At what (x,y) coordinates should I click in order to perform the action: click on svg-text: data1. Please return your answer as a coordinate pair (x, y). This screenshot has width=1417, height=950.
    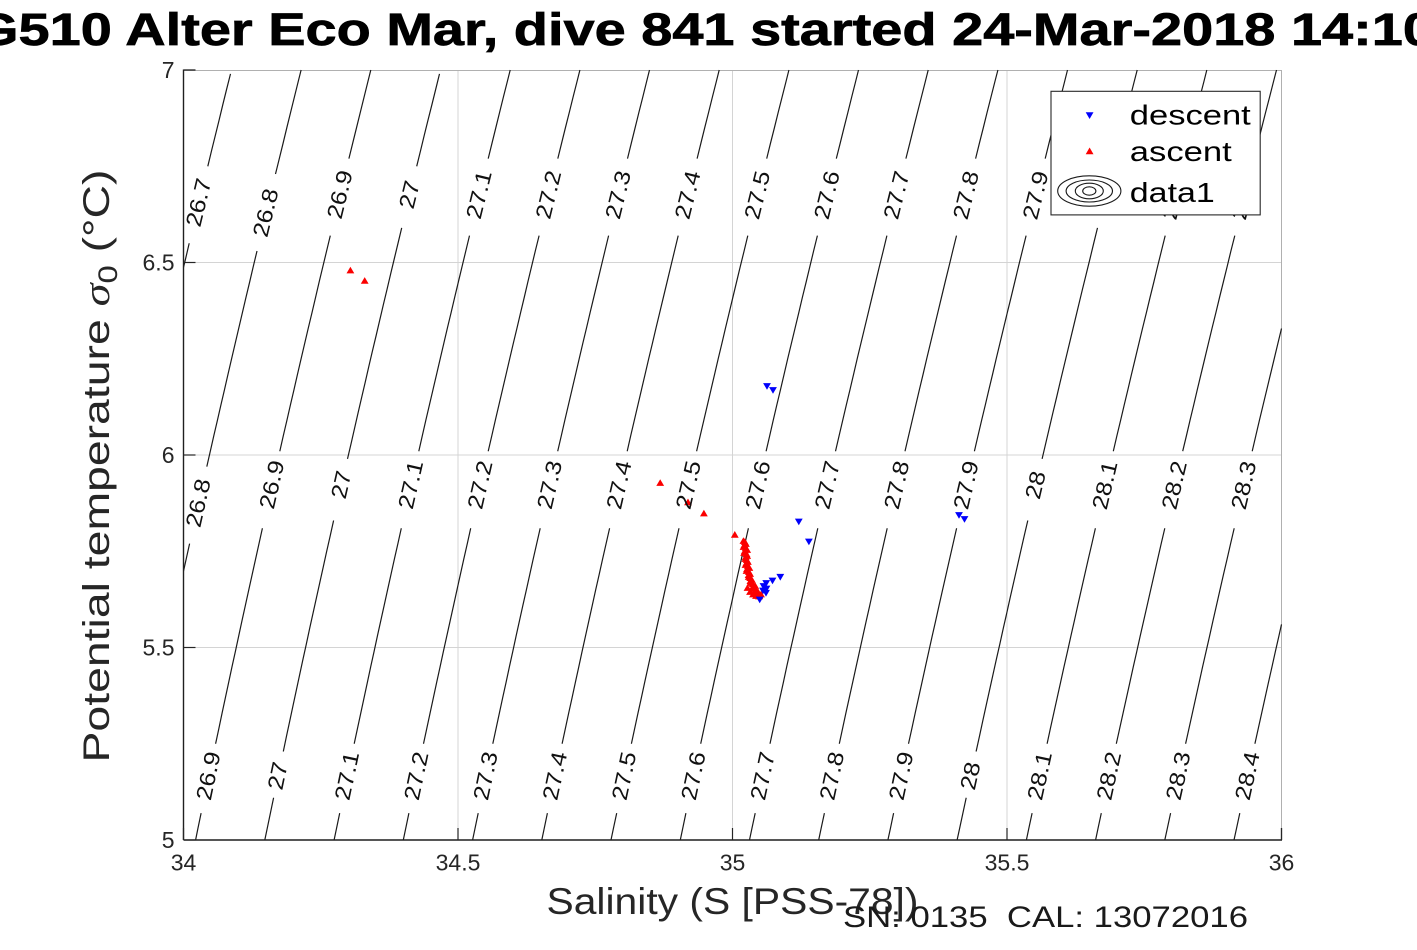
    Looking at the image, I should click on (1172, 192).